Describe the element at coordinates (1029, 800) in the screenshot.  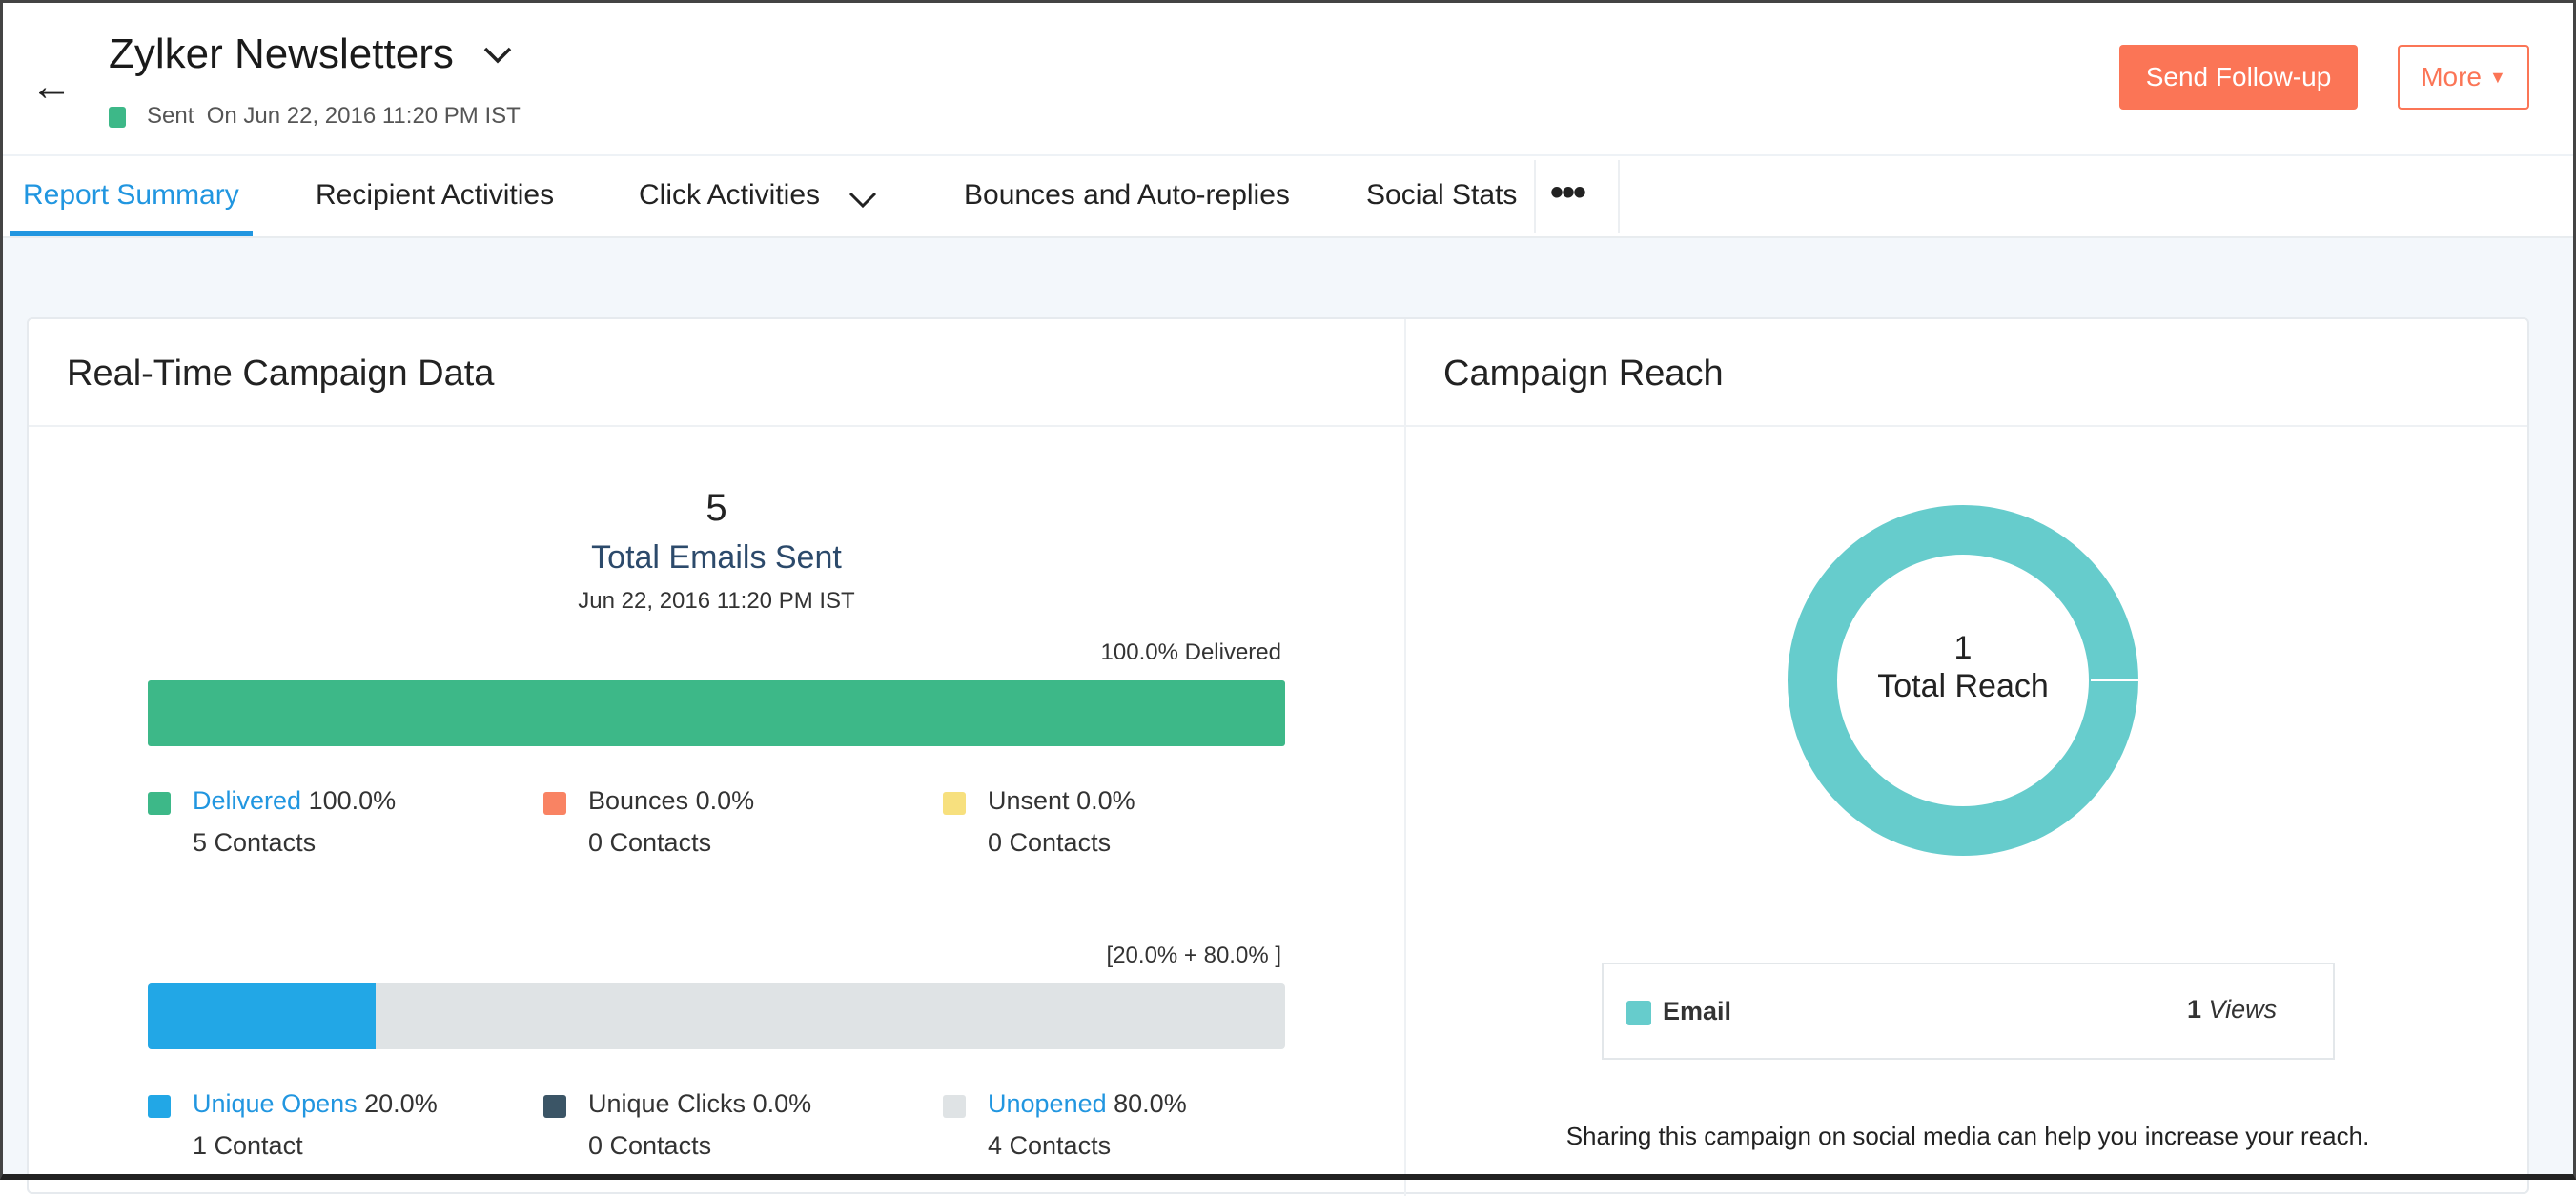
I see `legend-label: Unsent` at that location.